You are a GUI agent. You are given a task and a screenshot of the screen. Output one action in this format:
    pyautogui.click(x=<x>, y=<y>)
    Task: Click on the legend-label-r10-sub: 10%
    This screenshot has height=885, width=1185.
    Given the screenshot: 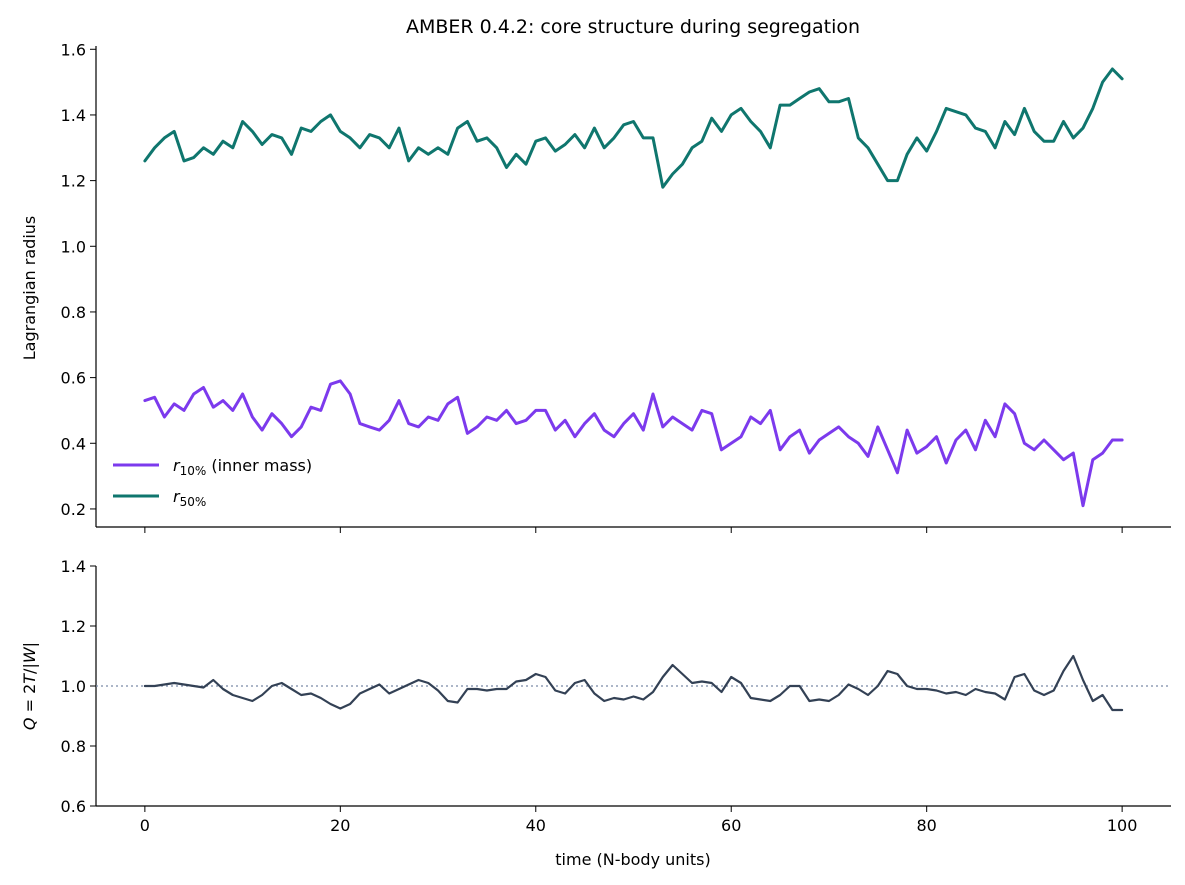 What is the action you would take?
    pyautogui.click(x=193, y=471)
    